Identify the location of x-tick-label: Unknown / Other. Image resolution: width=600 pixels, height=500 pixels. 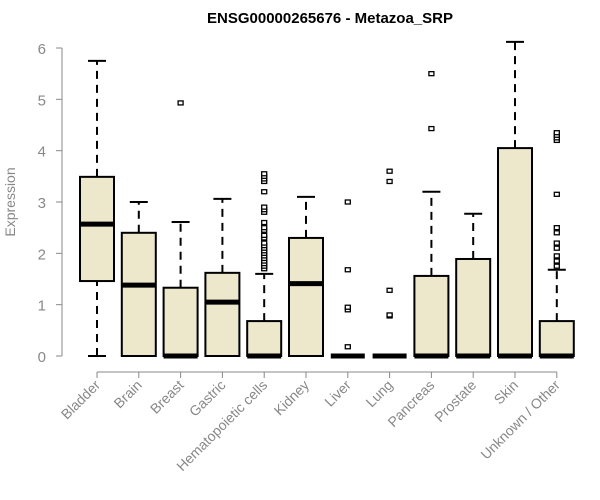
(520, 420).